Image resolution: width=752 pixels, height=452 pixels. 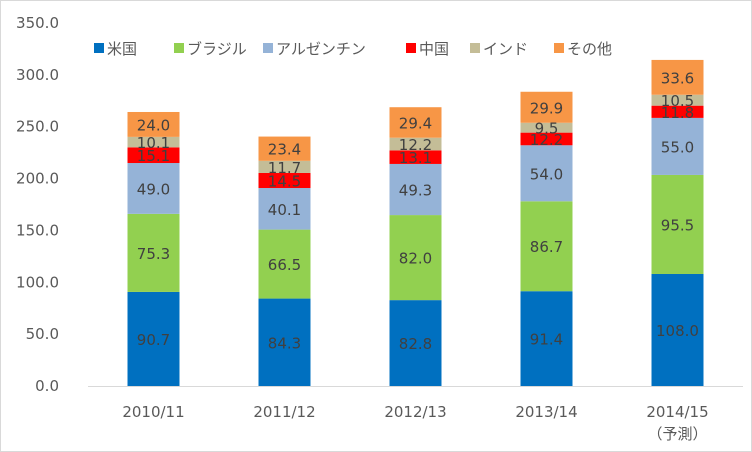 What do you see at coordinates (284, 412) in the screenshot?
I see `x-tick-label: 2011/12` at bounding box center [284, 412].